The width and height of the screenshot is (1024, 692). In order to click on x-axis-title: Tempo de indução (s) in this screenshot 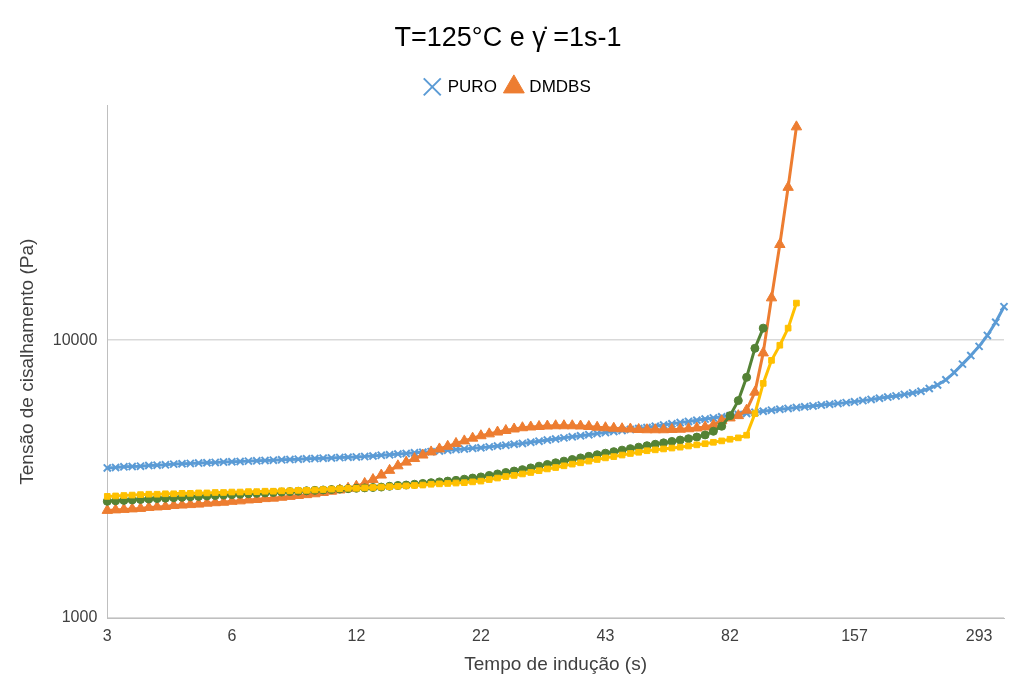, I will do `click(556, 663)`.